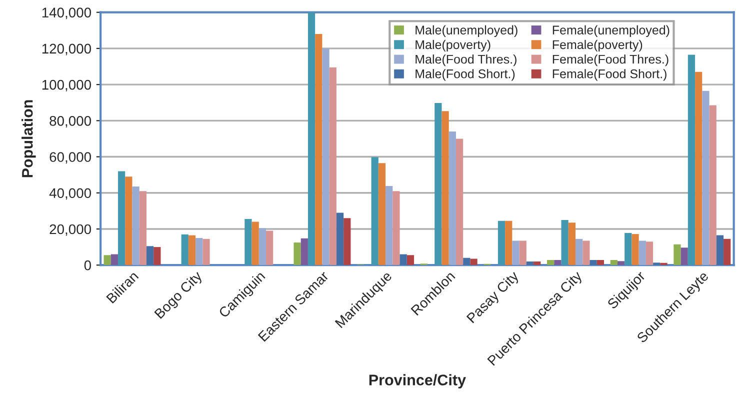 Image resolution: width=745 pixels, height=411 pixels. Describe the element at coordinates (29, 139) in the screenshot. I see `y-axis-title: Population` at that location.